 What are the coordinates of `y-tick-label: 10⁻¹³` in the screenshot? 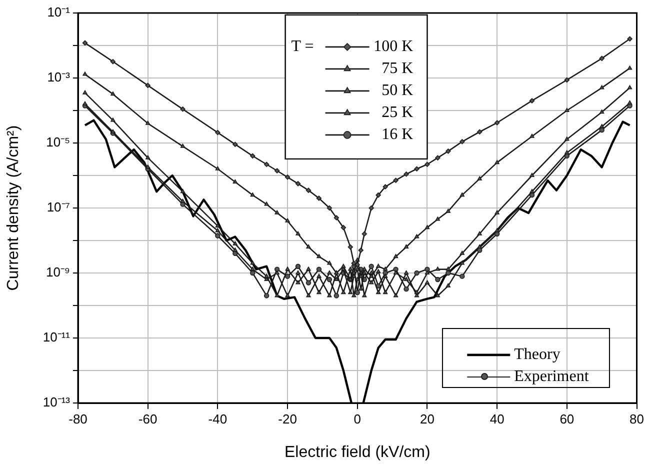 It's located at (56, 402).